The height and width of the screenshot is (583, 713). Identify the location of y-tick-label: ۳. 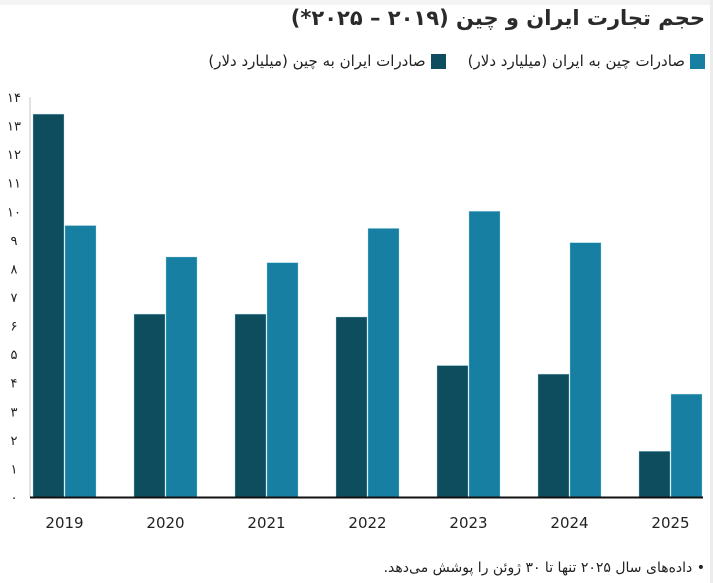
(14, 412).